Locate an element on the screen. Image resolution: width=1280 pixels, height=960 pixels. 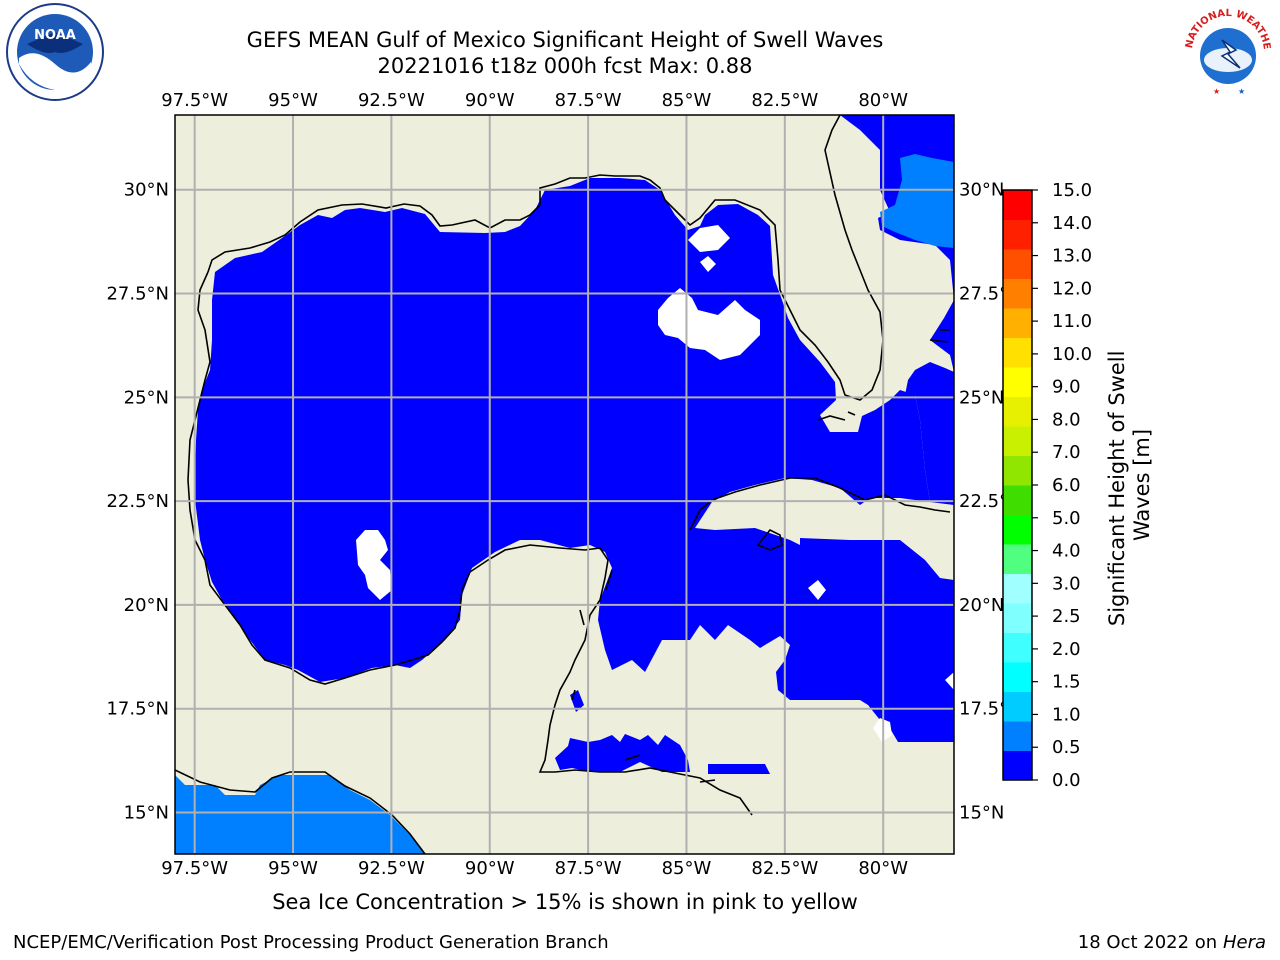
footer-date: 18 Oct 2022 on Hera is located at coordinates (1172, 942).